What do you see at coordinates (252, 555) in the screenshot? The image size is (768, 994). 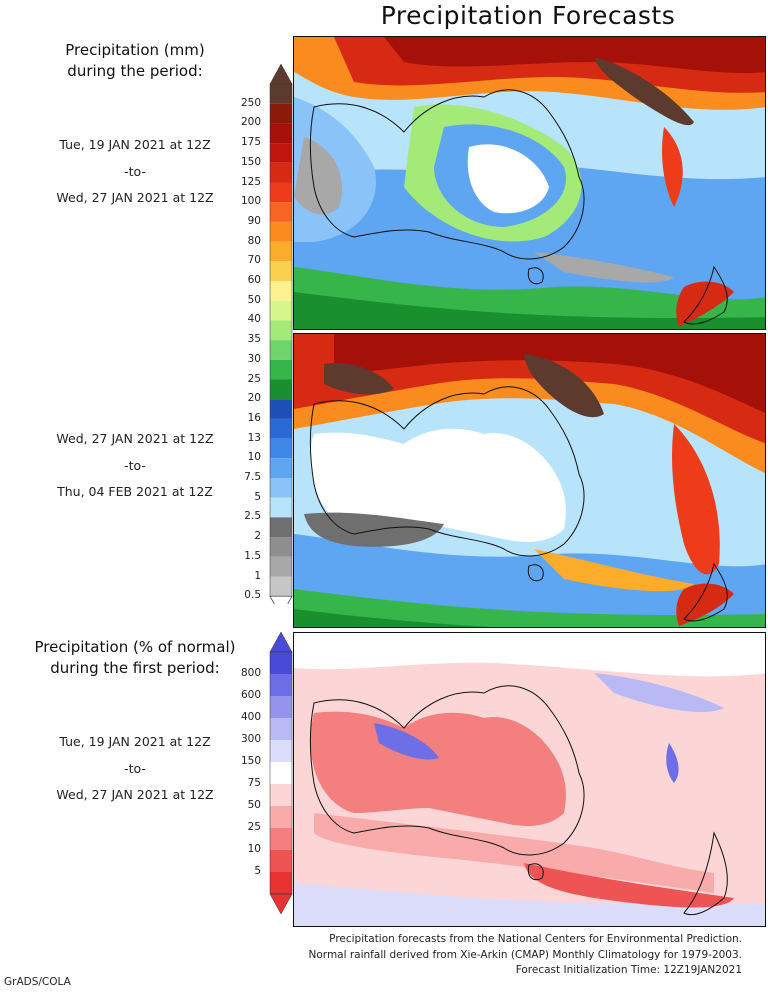 I see `colorbar-mm-tick-label: 1.5` at bounding box center [252, 555].